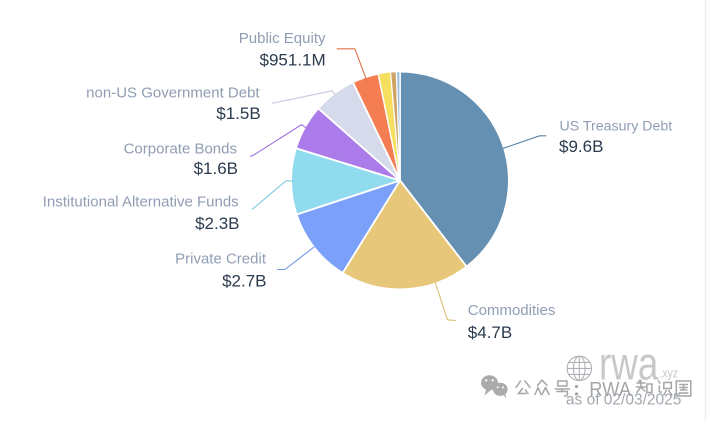 This screenshot has width=718, height=421. Describe the element at coordinates (610, 391) in the screenshot. I see `svg-text: RWA` at that location.